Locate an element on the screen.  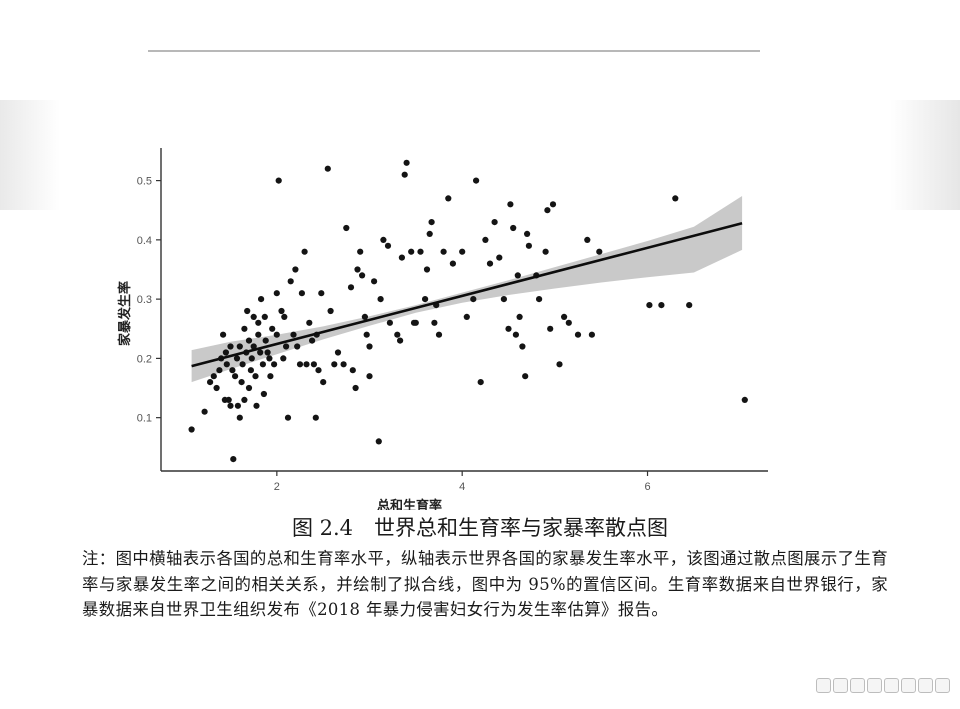
page-shadow-left is located at coordinates (30, 155).